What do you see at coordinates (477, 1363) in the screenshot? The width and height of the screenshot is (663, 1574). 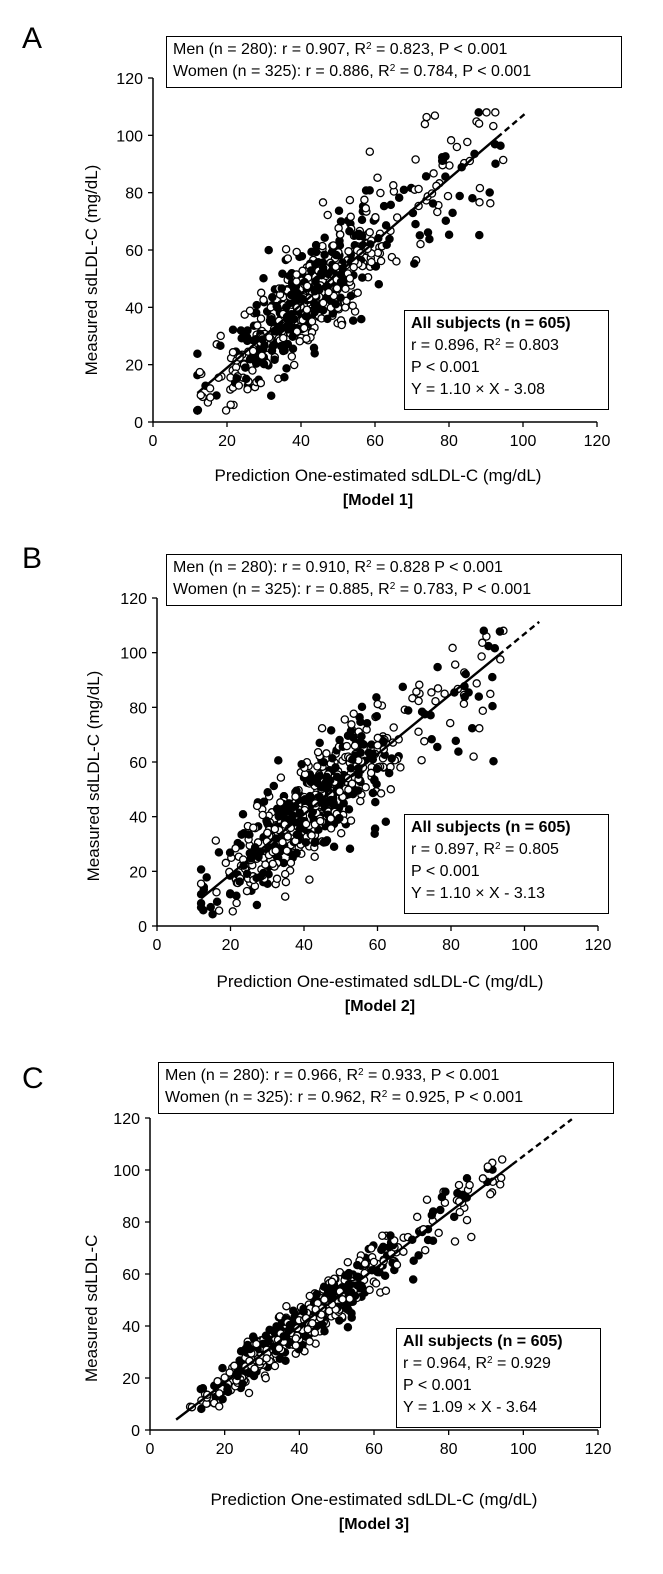 I see `all-subjects-r: r = 0.964, R2 = 0.929` at bounding box center [477, 1363].